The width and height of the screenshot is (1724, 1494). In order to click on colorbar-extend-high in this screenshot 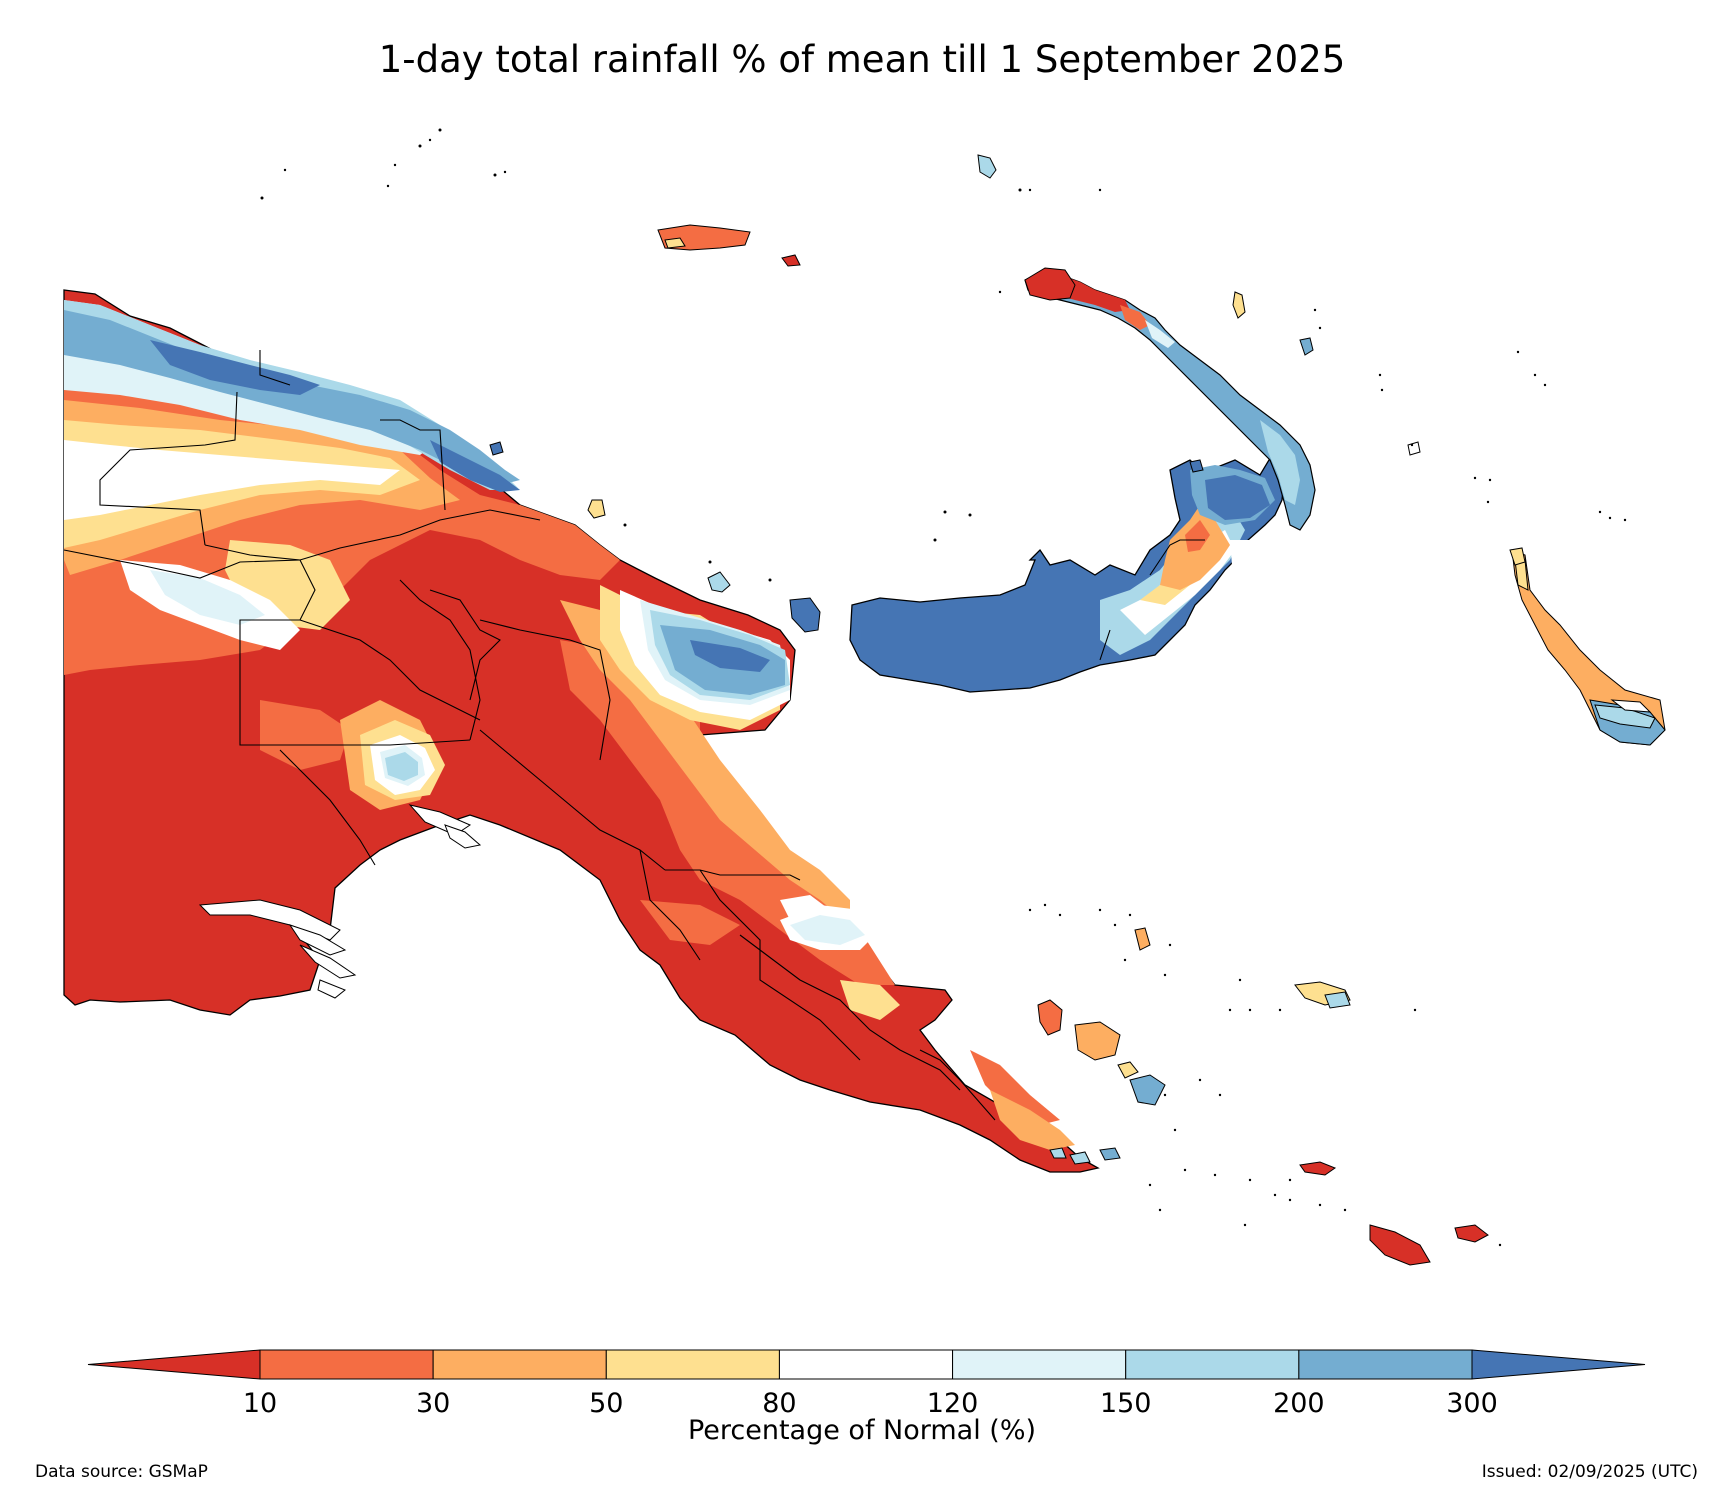, I will do `click(1558, 1364)`.